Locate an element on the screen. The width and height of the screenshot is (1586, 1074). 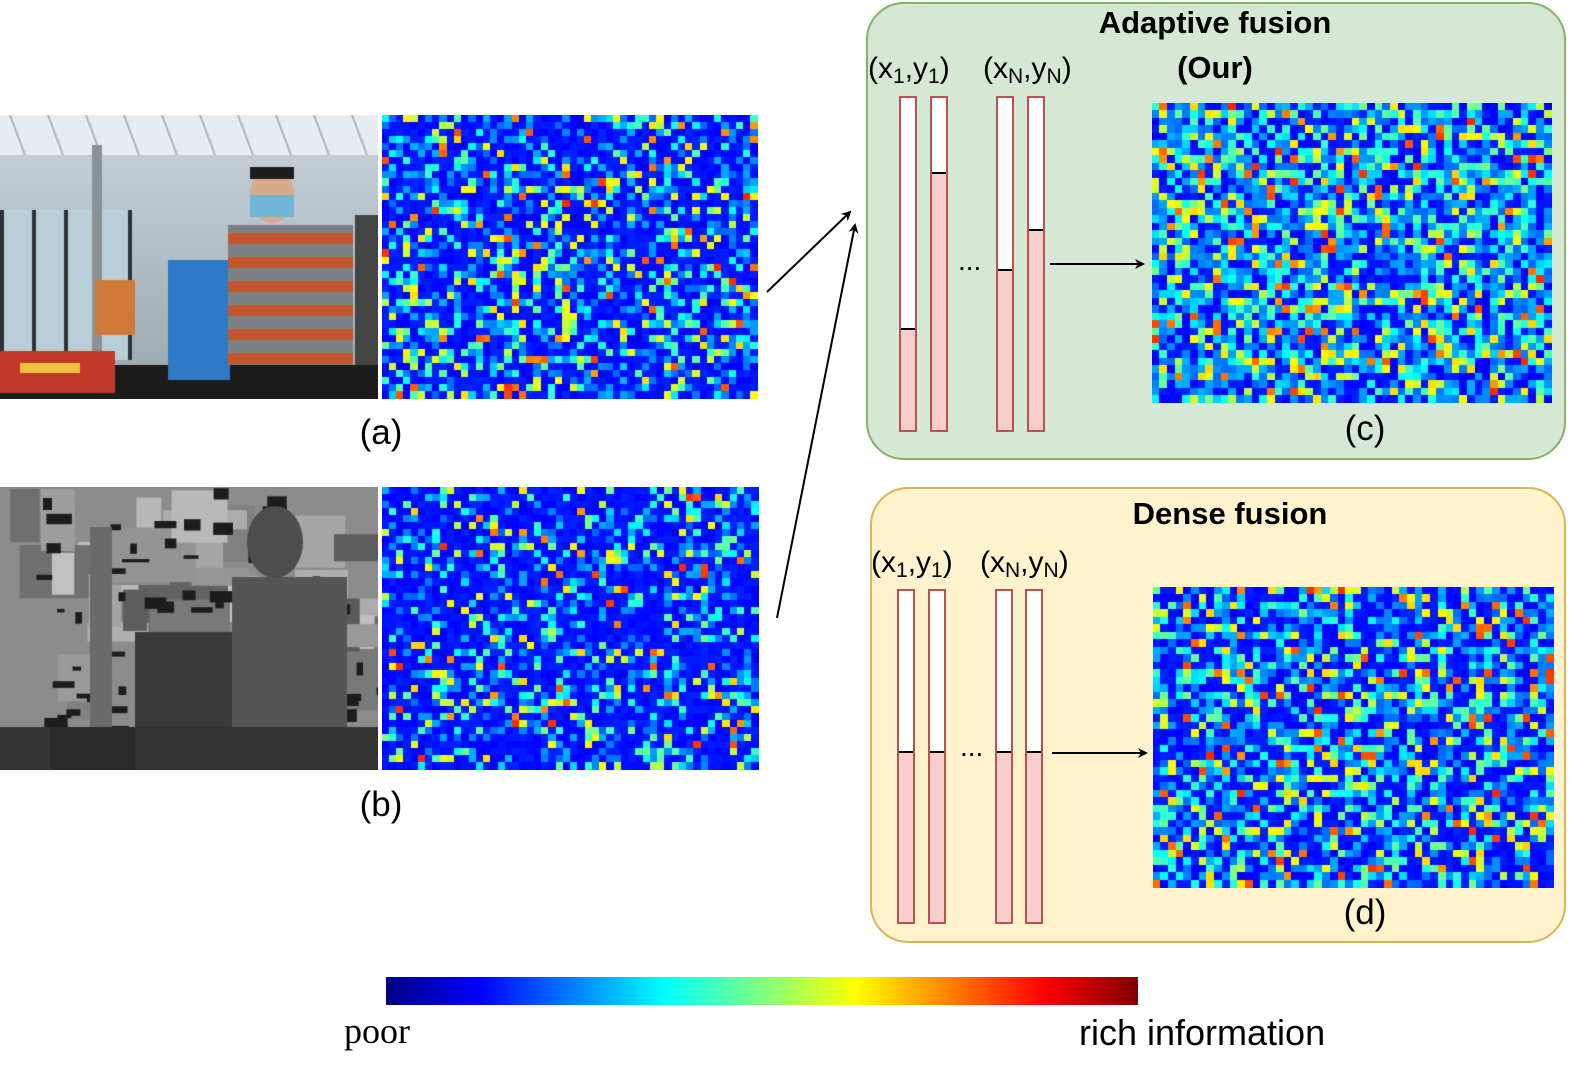
dense-fused-heatmap is located at coordinates (1353, 737).